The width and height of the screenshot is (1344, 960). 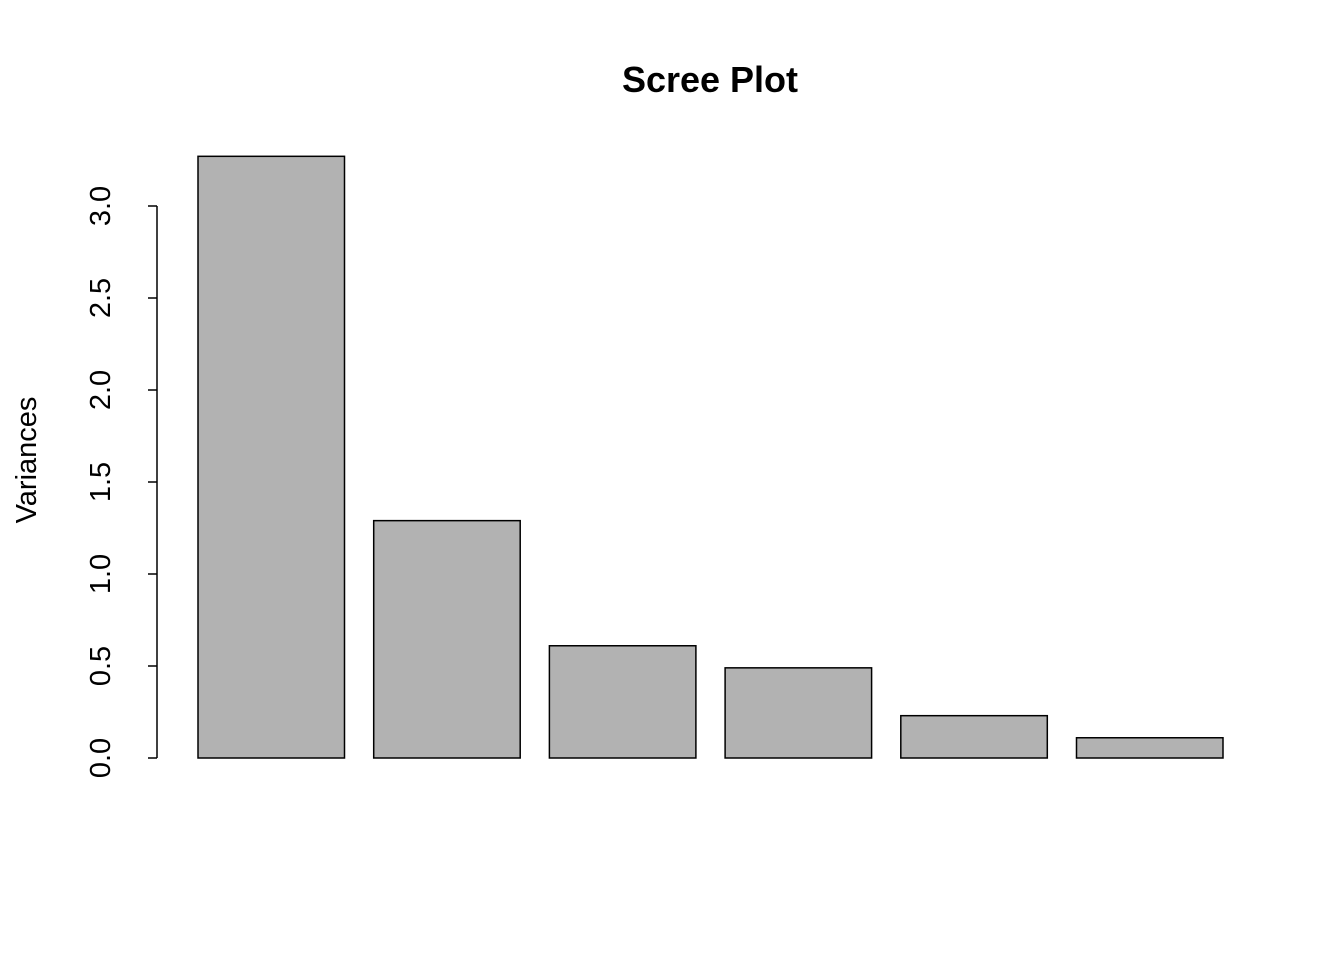 What do you see at coordinates (101, 482) in the screenshot?
I see `y-tick-label: 1.5` at bounding box center [101, 482].